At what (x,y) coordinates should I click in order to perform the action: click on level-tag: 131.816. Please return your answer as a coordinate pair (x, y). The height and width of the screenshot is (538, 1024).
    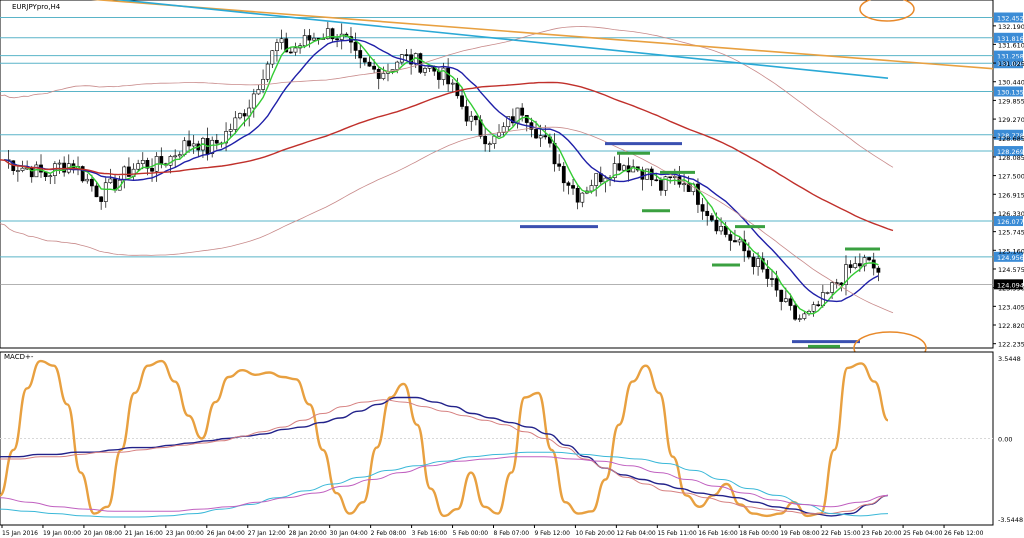
    Looking at the image, I should click on (1010, 39).